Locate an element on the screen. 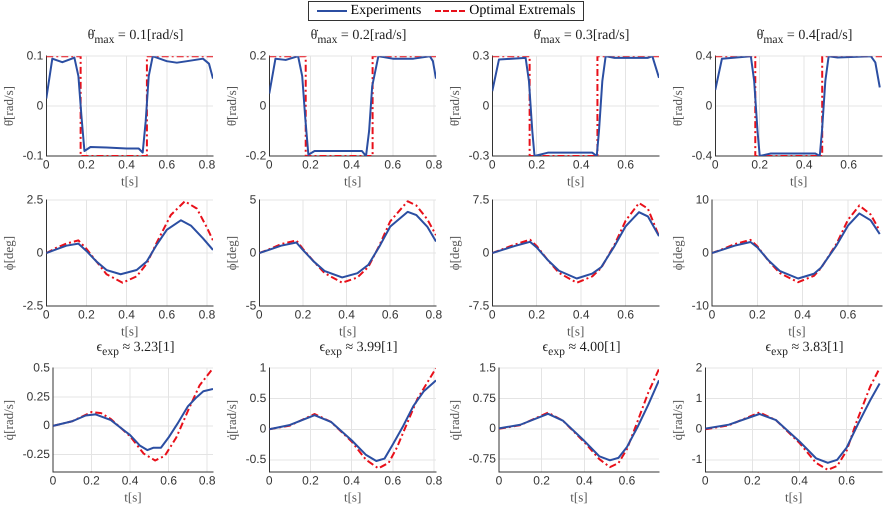 The image size is (892, 506). y-tick-label: 7.5 is located at coordinates (481, 199).